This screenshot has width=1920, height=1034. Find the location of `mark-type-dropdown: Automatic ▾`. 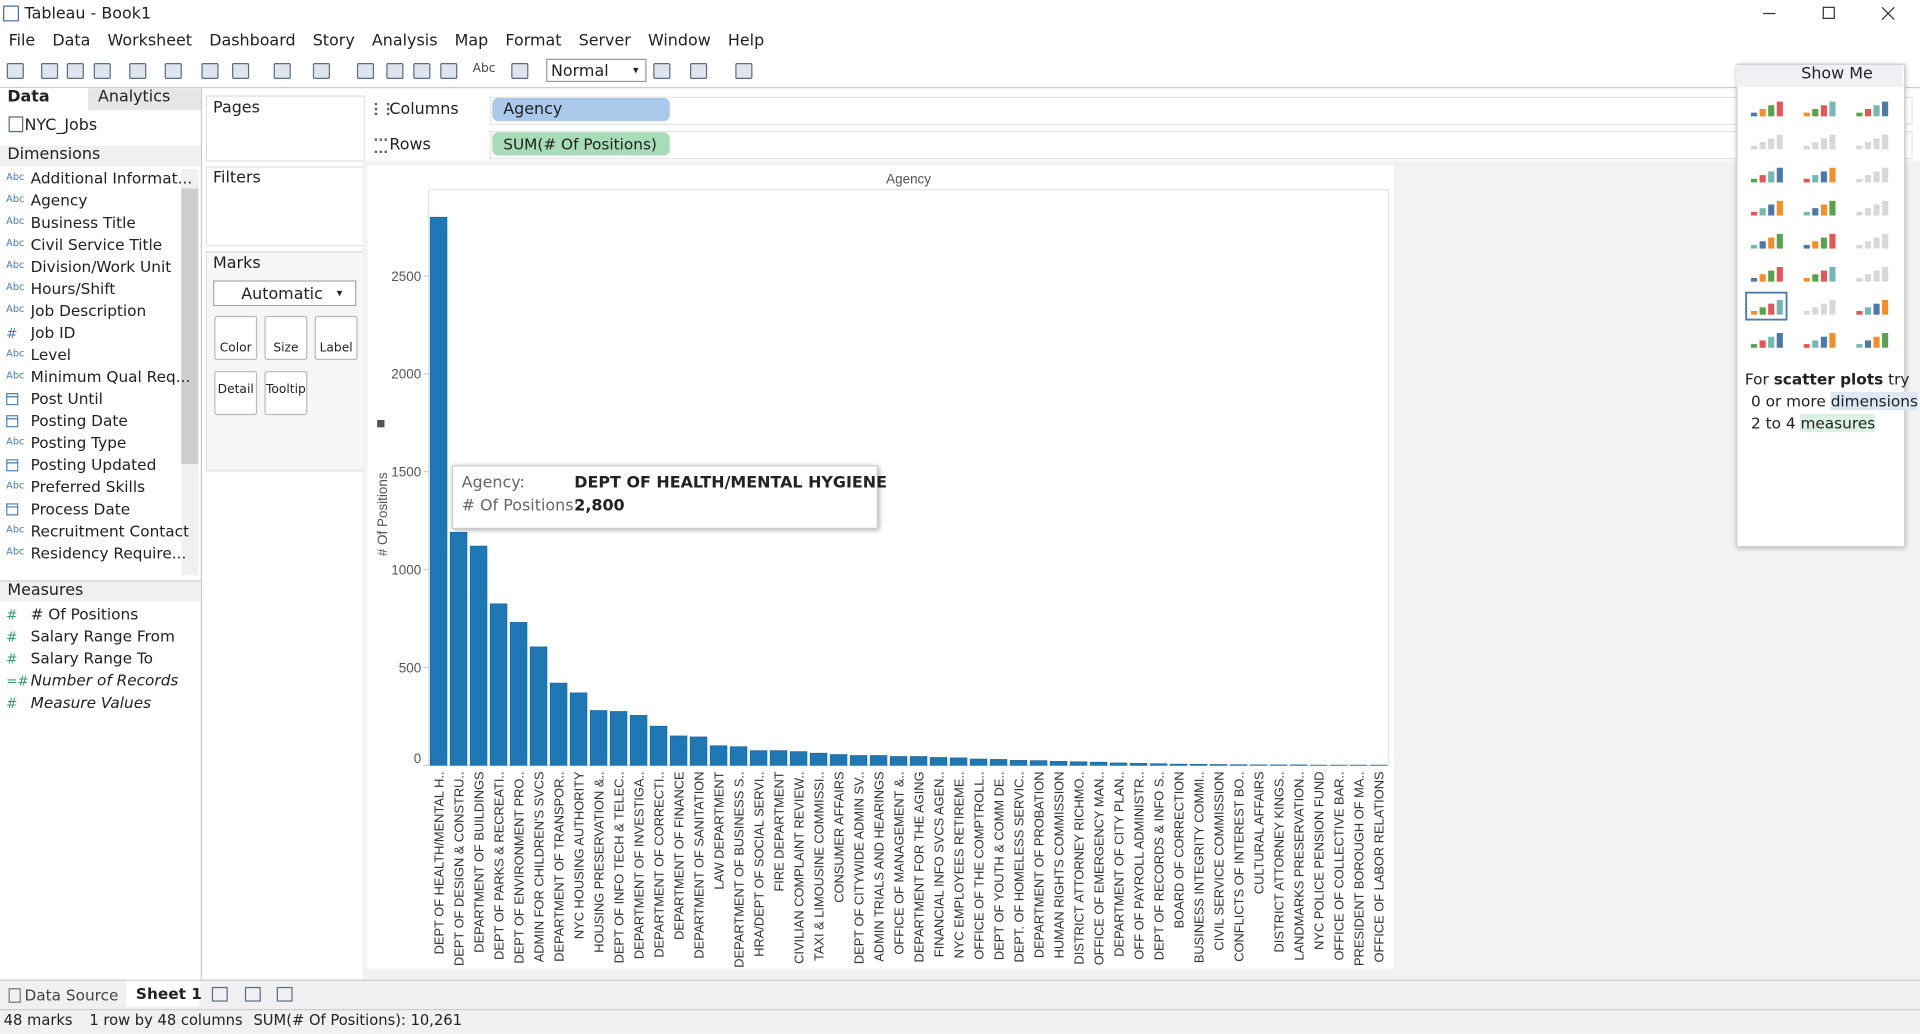

mark-type-dropdown: Automatic ▾ is located at coordinates (285, 293).